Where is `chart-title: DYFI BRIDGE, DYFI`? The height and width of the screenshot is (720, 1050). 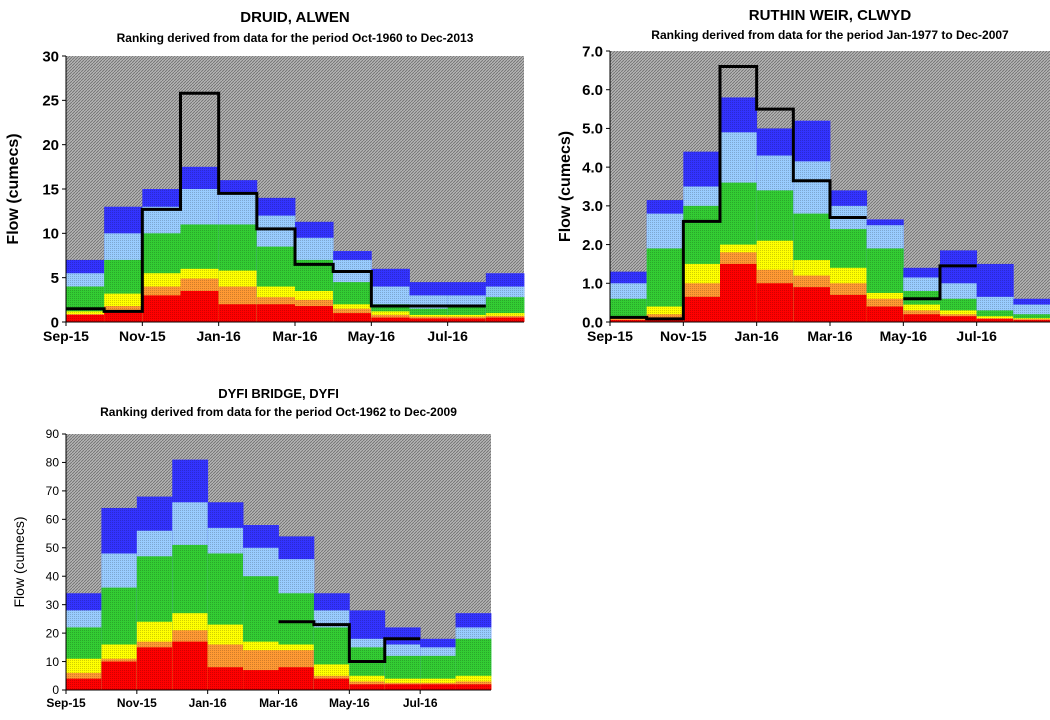 chart-title: DYFI BRIDGE, DYFI is located at coordinates (278, 393).